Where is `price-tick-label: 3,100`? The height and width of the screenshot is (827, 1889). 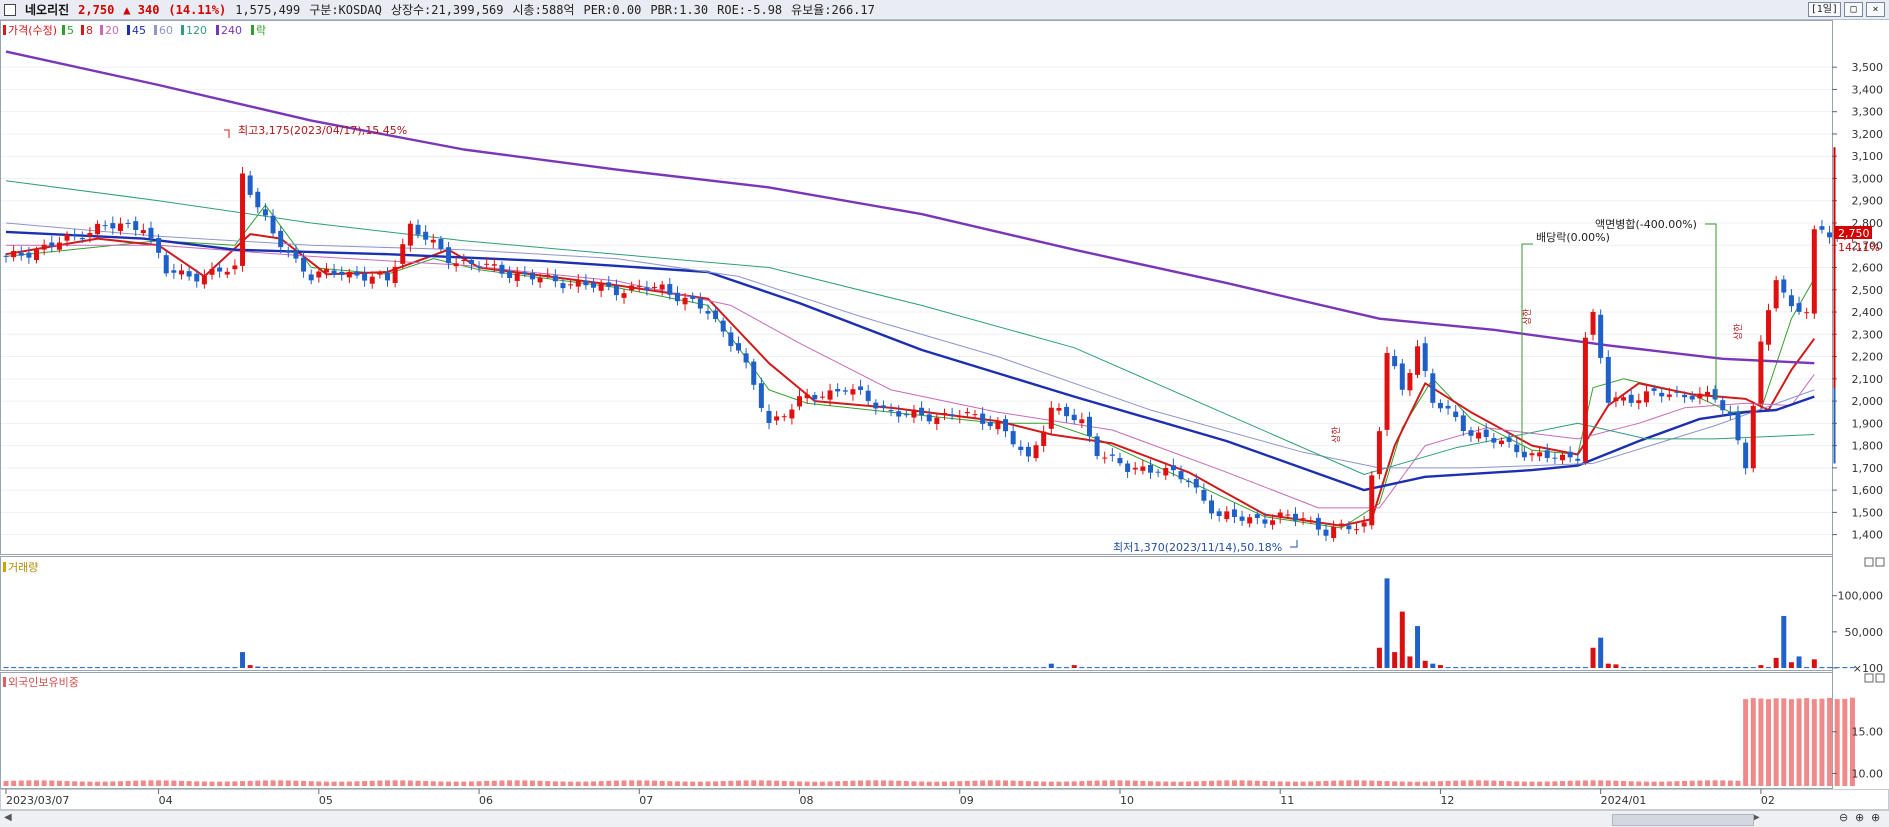
price-tick-label: 3,100 is located at coordinates (1868, 156).